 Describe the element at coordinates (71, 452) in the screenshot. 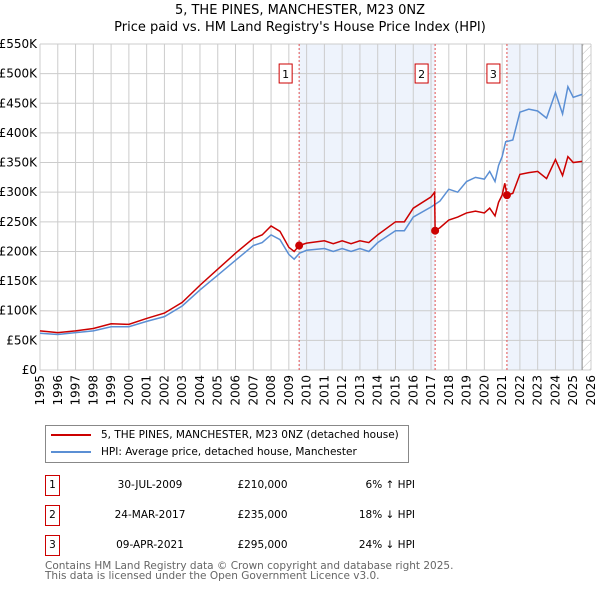

I see `legend-swatch-hpi` at that location.